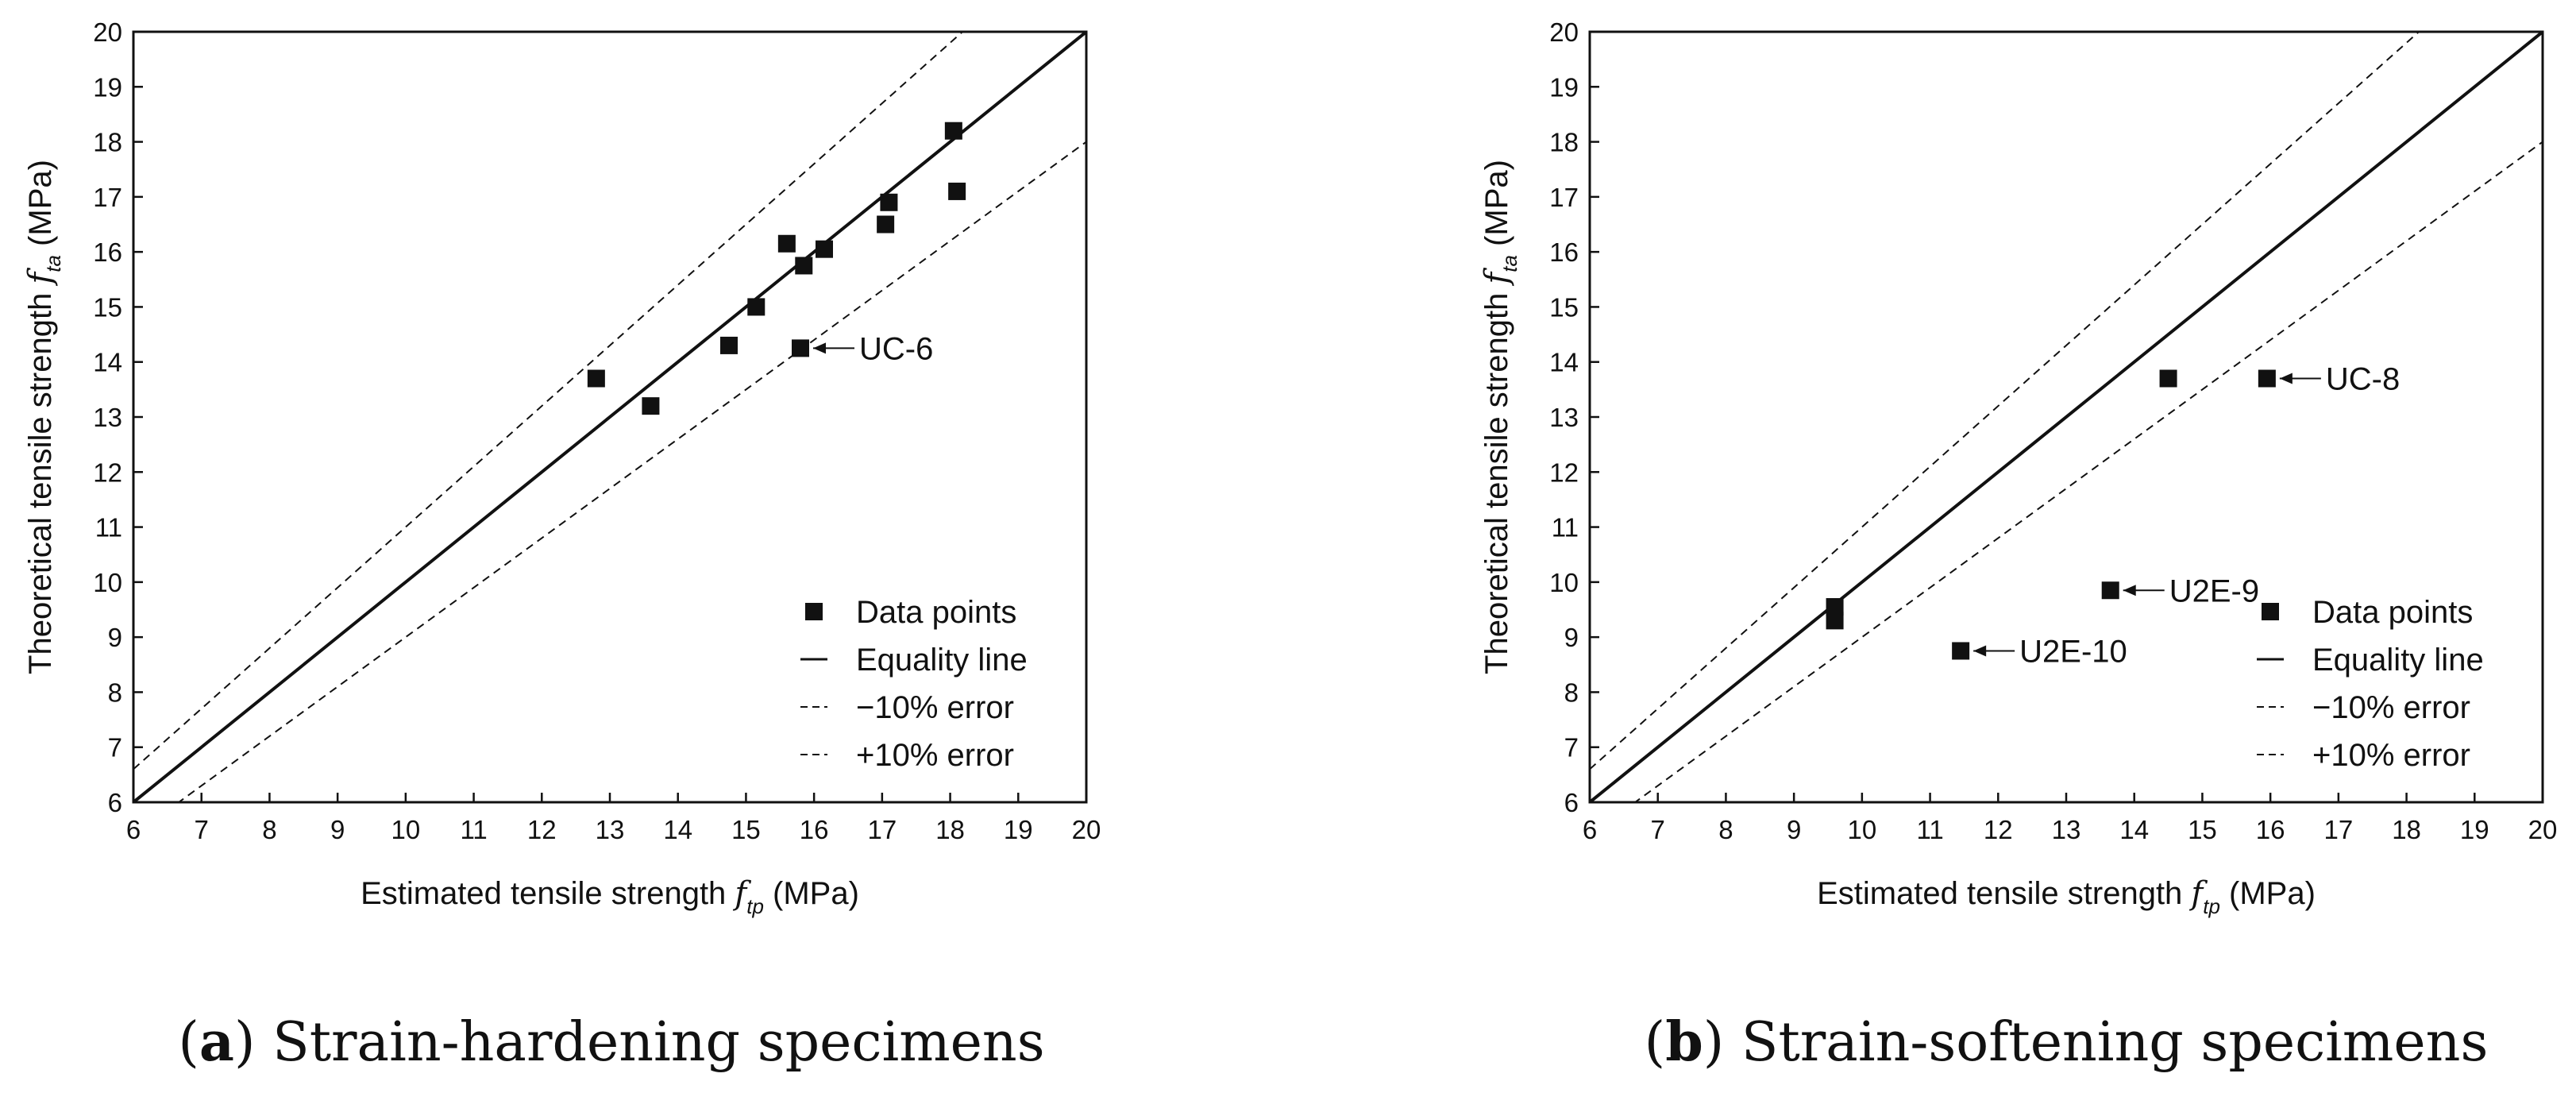  Describe the element at coordinates (611, 1042) in the screenshot. I see `panel-caption: (a) Strain-hardening specimens` at that location.